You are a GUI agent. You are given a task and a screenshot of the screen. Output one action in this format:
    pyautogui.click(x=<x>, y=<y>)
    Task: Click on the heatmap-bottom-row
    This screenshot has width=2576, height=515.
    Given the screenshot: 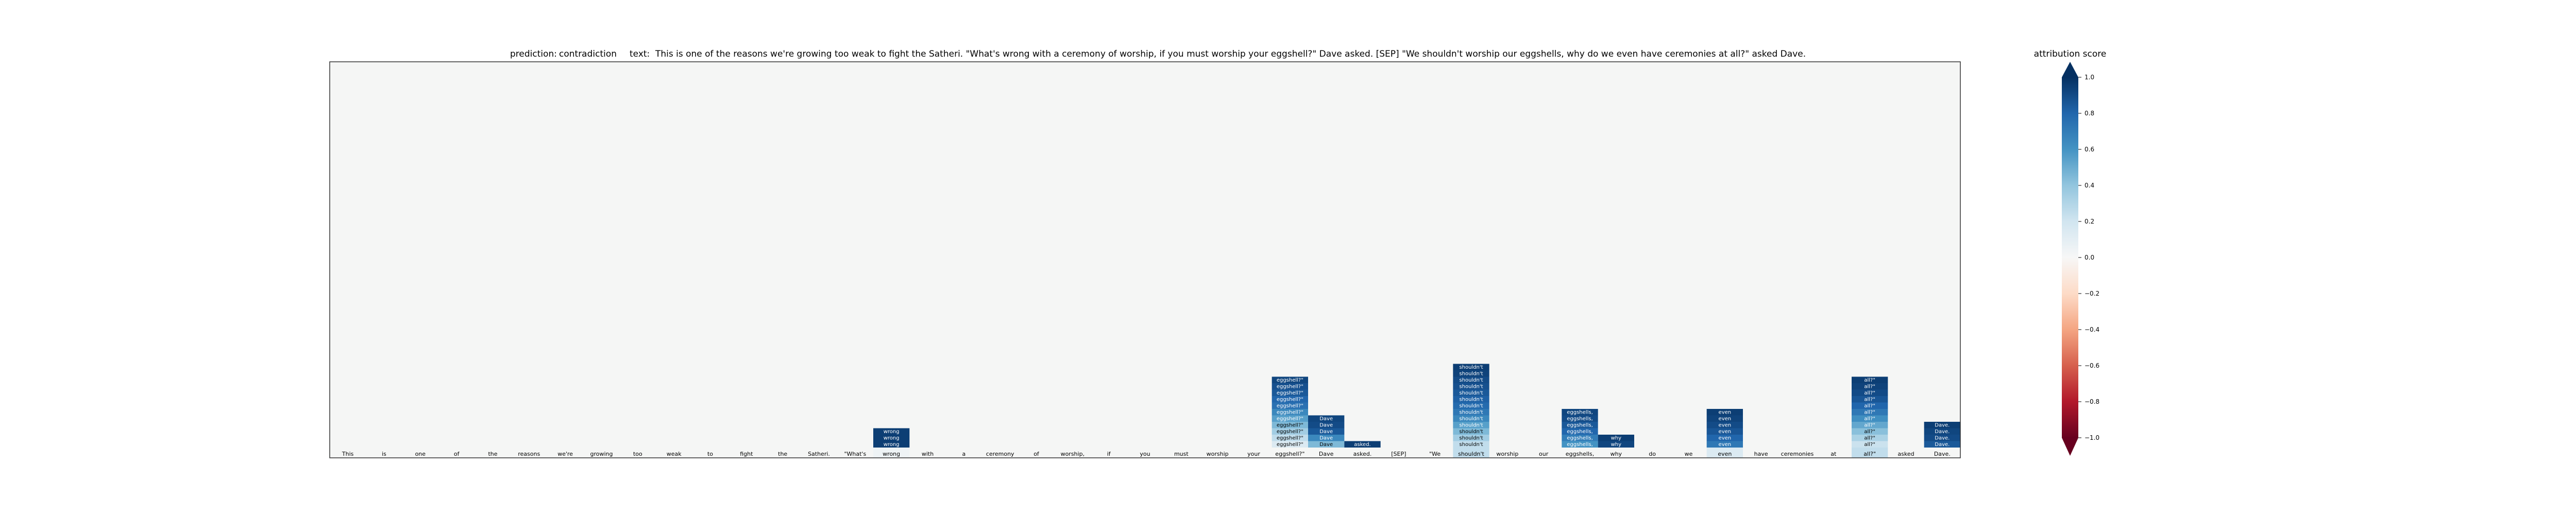 What is the action you would take?
    pyautogui.click(x=1380, y=453)
    